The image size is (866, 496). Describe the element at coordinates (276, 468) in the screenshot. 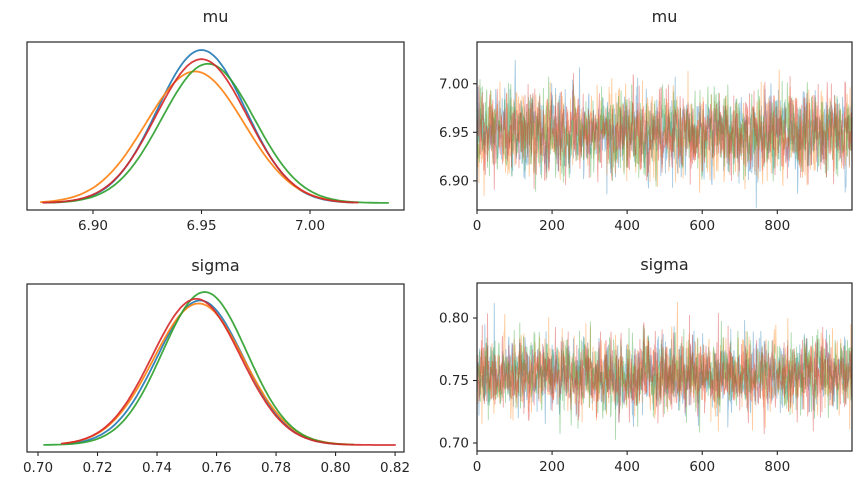

I see `x-tick-label: 0.78` at that location.